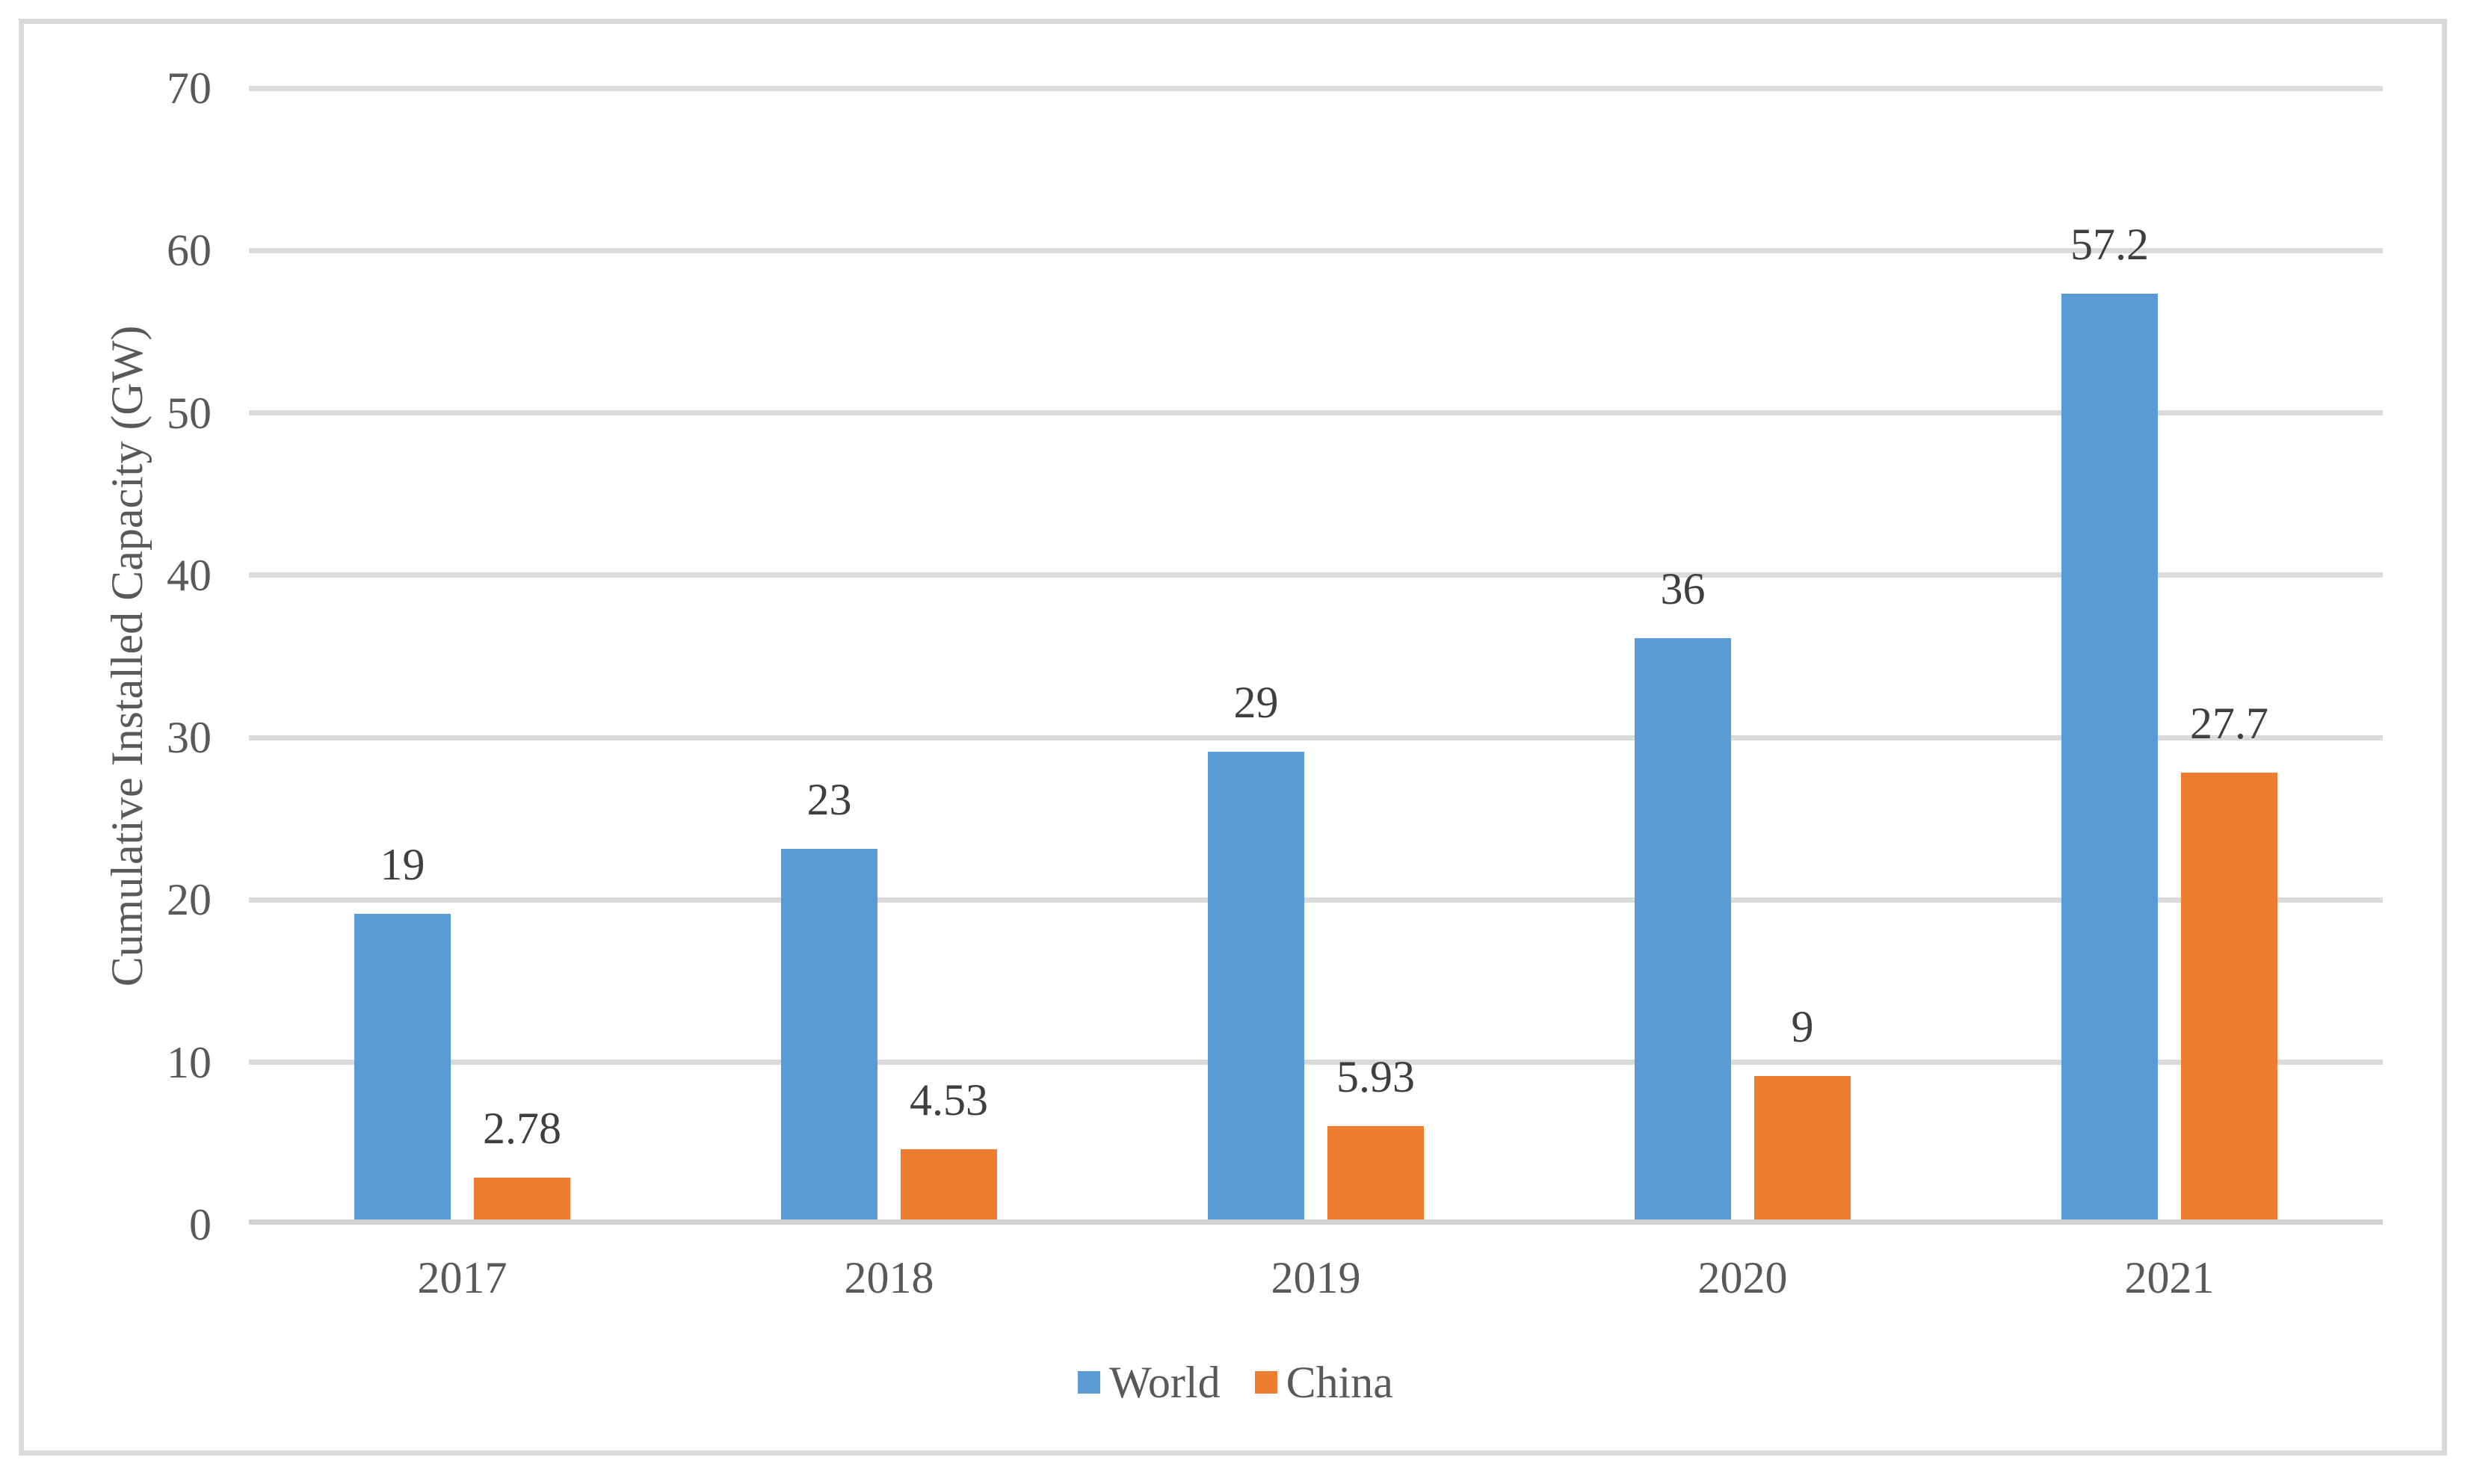 The image size is (2471, 1484). I want to click on value-label-china-2019: 5.93, so click(1375, 1077).